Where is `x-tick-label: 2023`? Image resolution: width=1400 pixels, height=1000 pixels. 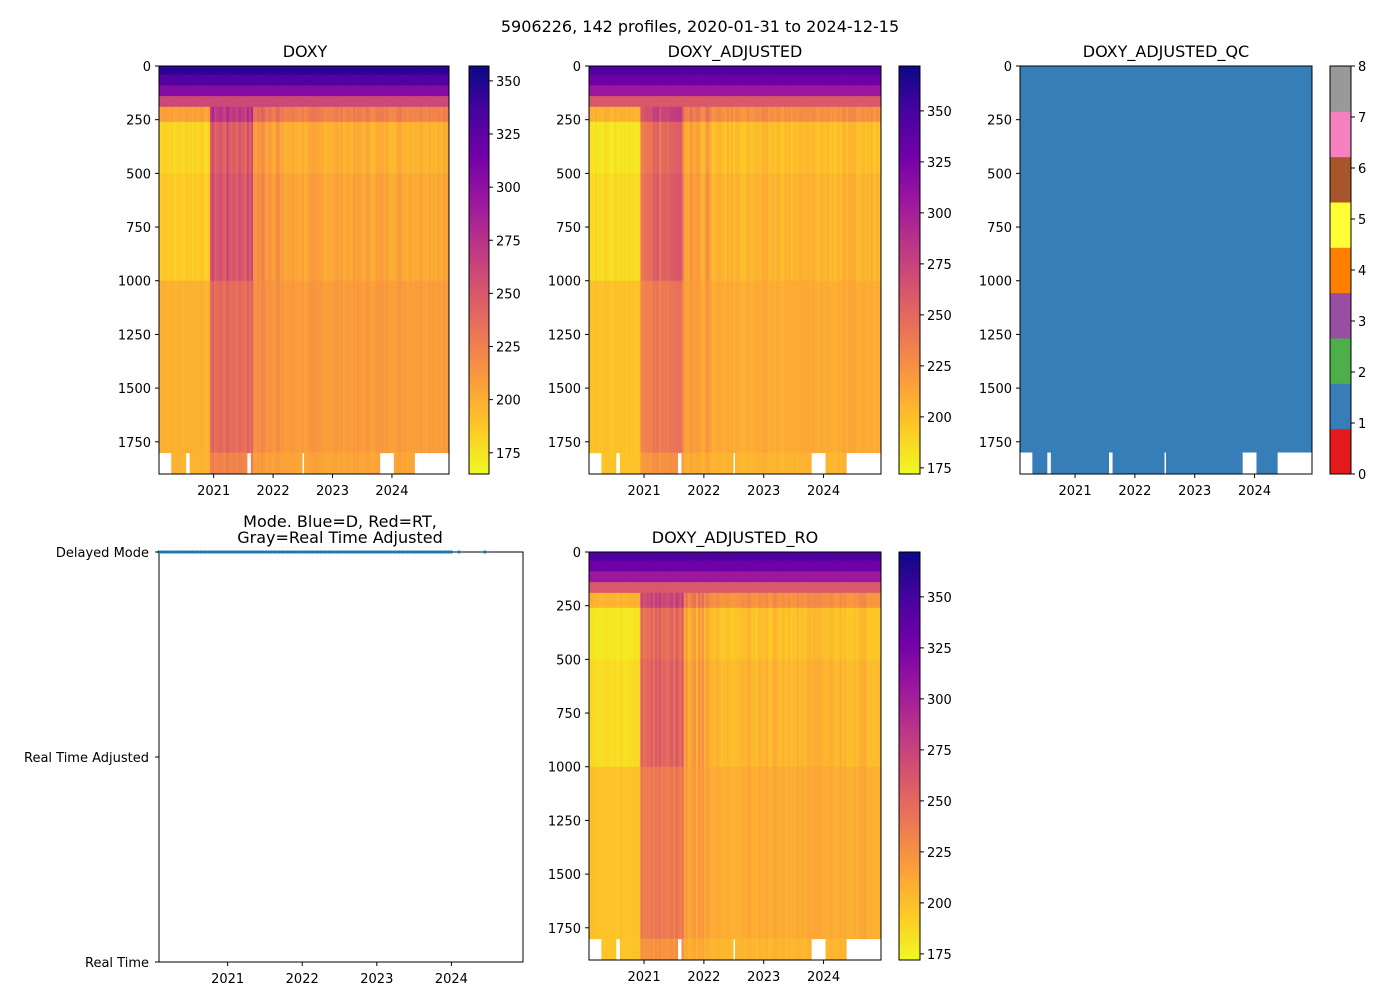
x-tick-label: 2023 is located at coordinates (376, 979).